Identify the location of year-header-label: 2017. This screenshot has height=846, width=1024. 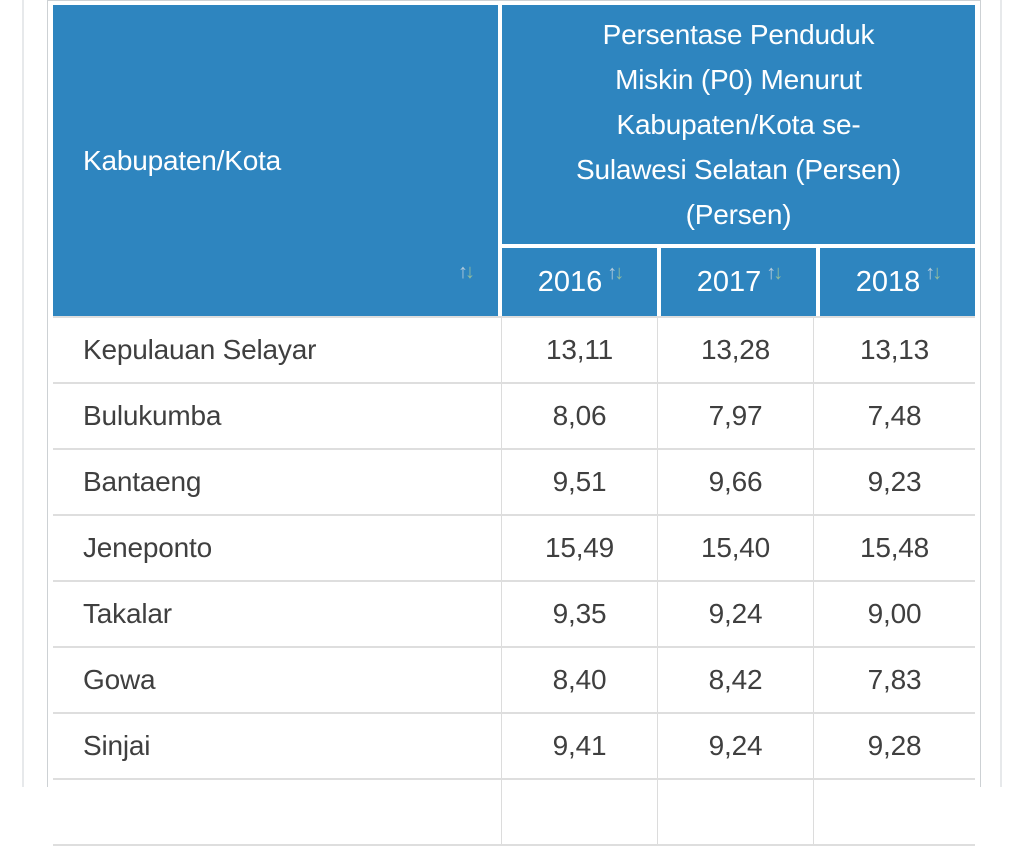
(729, 281).